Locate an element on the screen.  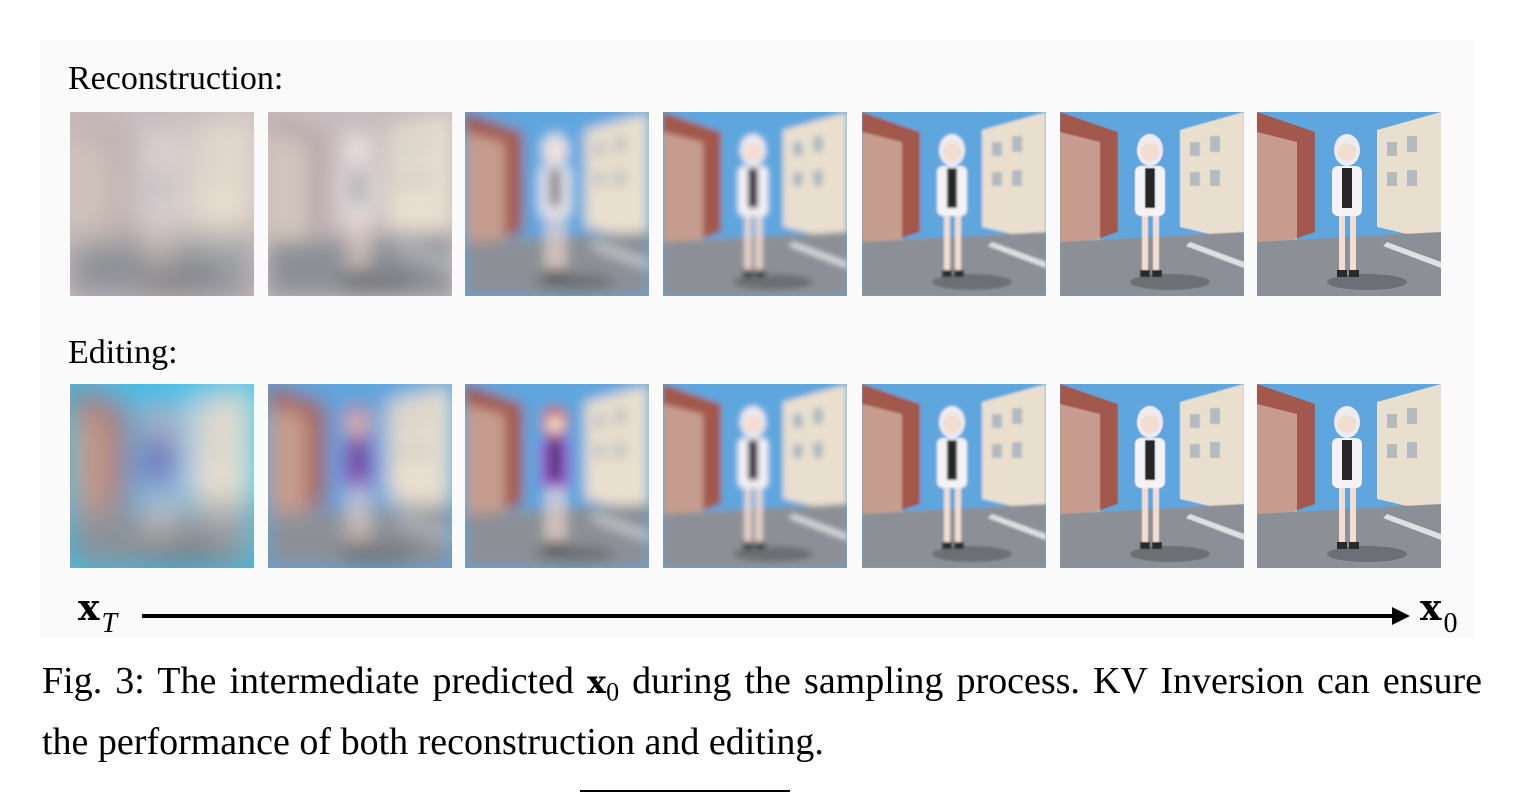
axis-start-label: xT is located at coordinates (98, 613).